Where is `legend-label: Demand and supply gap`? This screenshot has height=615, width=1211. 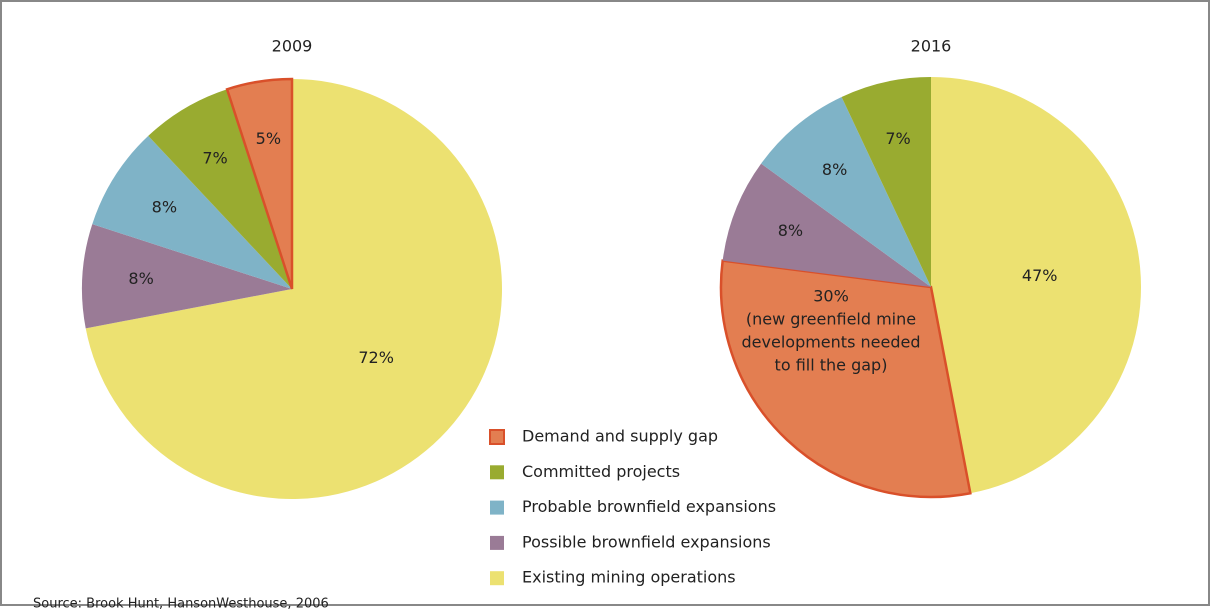
legend-label: Demand and supply gap is located at coordinates (620, 436).